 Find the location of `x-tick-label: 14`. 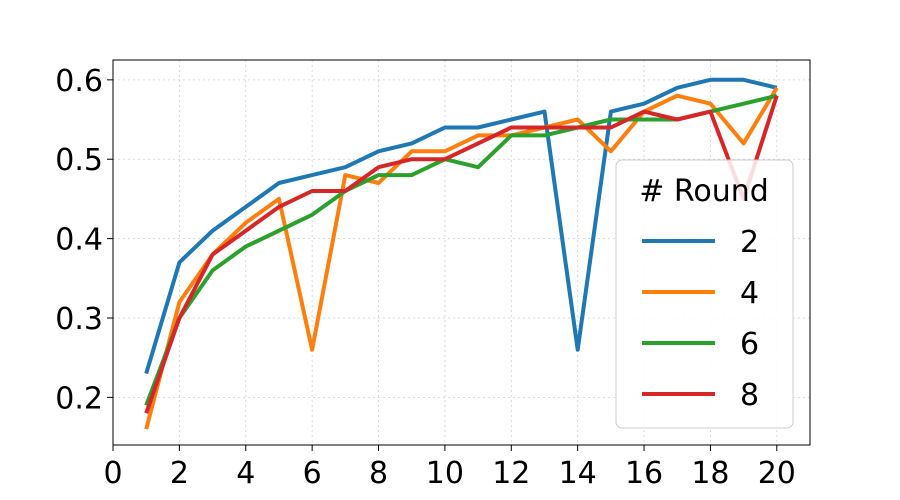

x-tick-label: 14 is located at coordinates (578, 473).